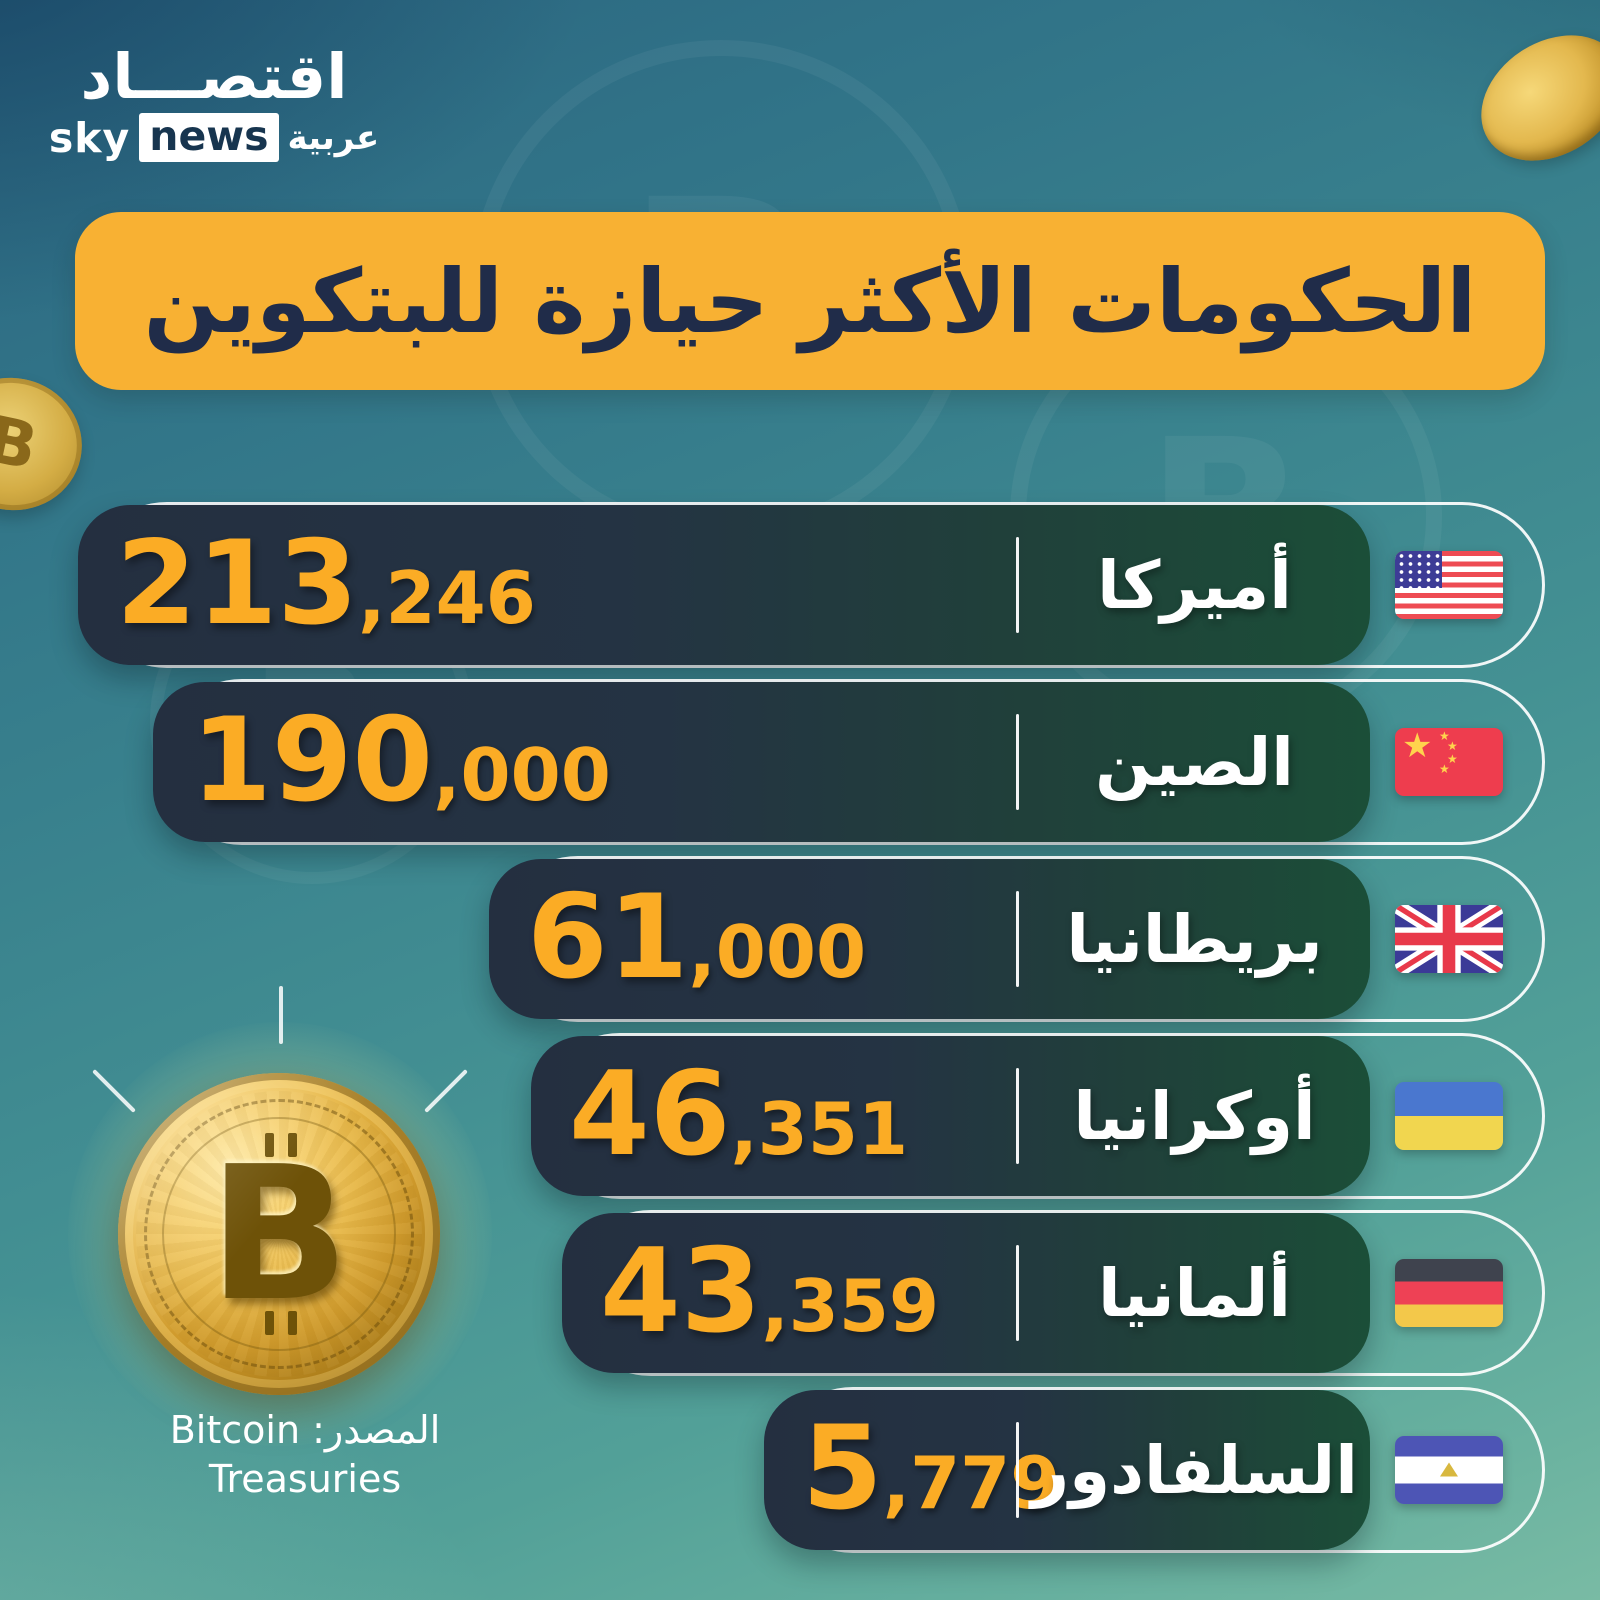  What do you see at coordinates (305, 1455) in the screenshot?
I see `source-credit: المصدر: Bitcoin Treasuries` at bounding box center [305, 1455].